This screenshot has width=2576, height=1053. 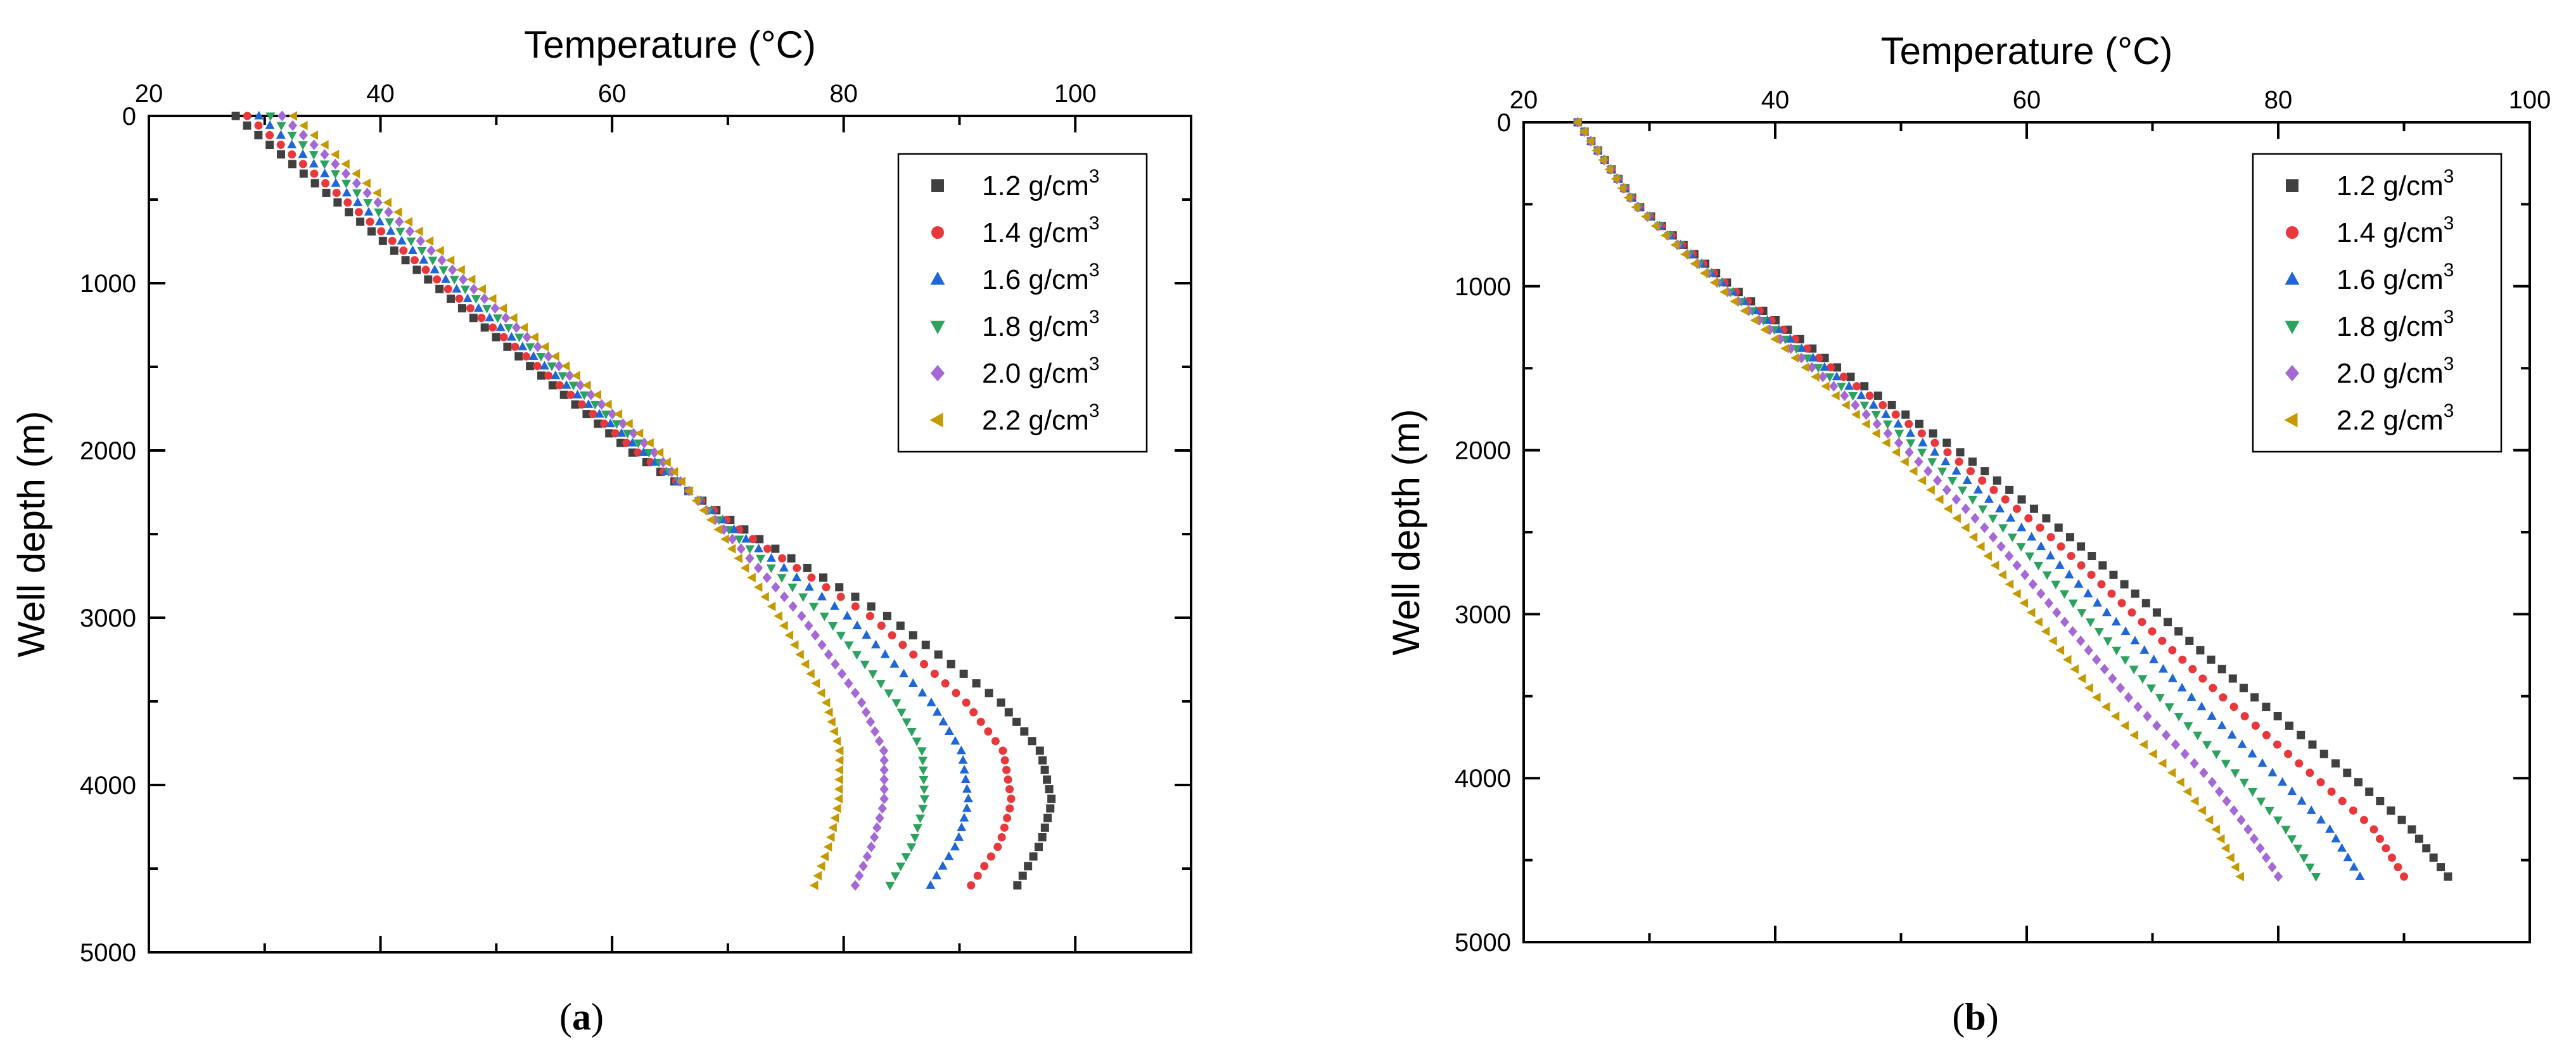 What do you see at coordinates (1040, 325) in the screenshot?
I see `legend-entry: 1.8 g/cm3` at bounding box center [1040, 325].